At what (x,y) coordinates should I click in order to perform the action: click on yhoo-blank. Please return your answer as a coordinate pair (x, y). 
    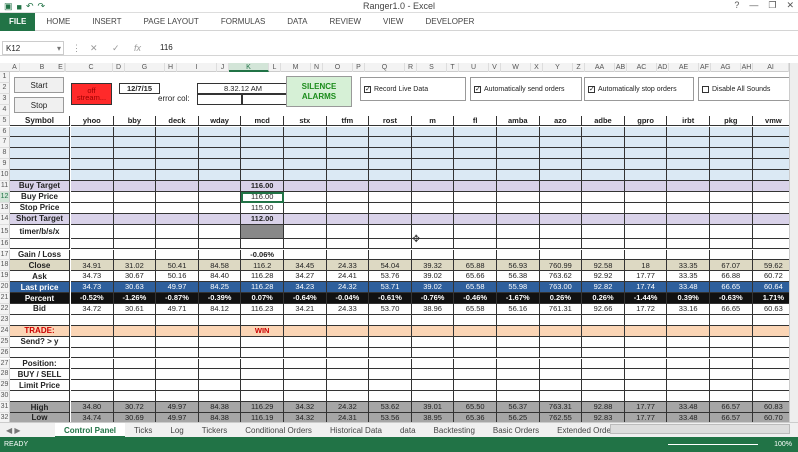
    Looking at the image, I should click on (92, 353).